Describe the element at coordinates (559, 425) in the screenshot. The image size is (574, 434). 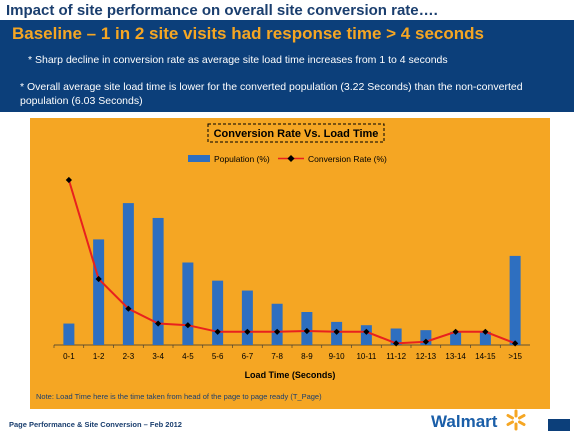
I see `corner-block` at that location.